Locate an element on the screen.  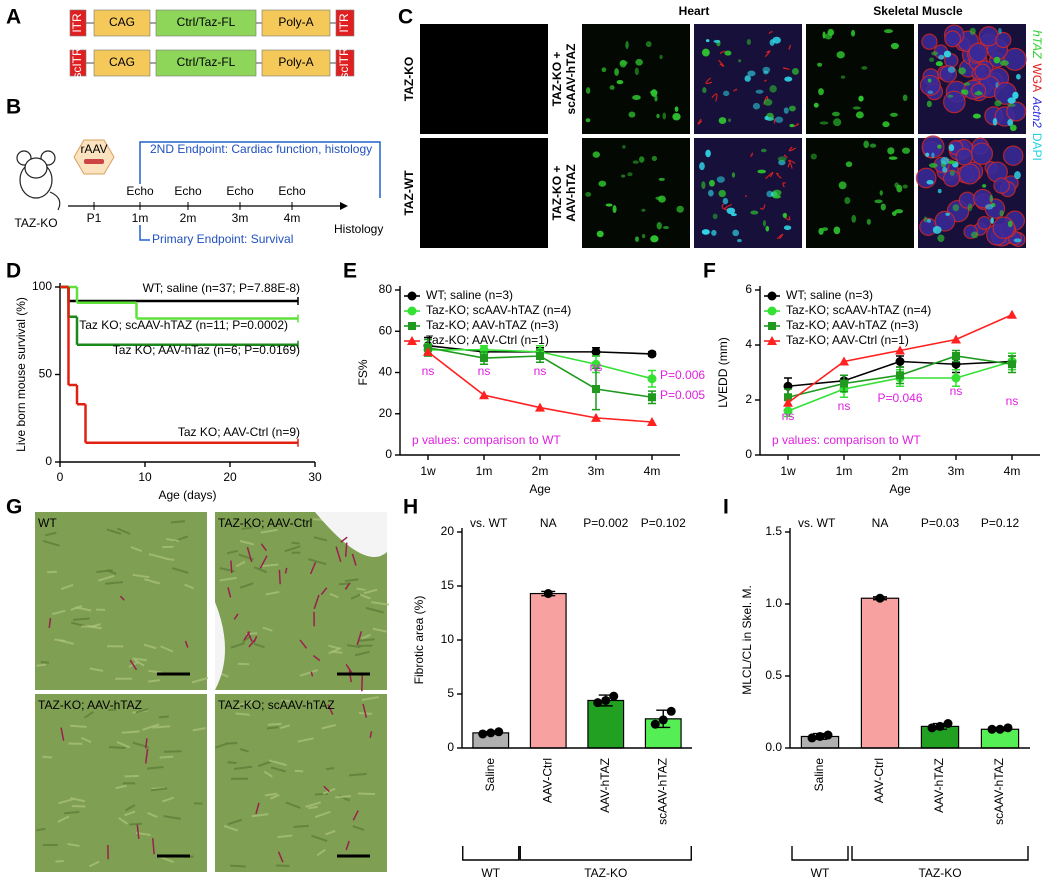
timepoint-label: 2m is located at coordinates (188, 218).